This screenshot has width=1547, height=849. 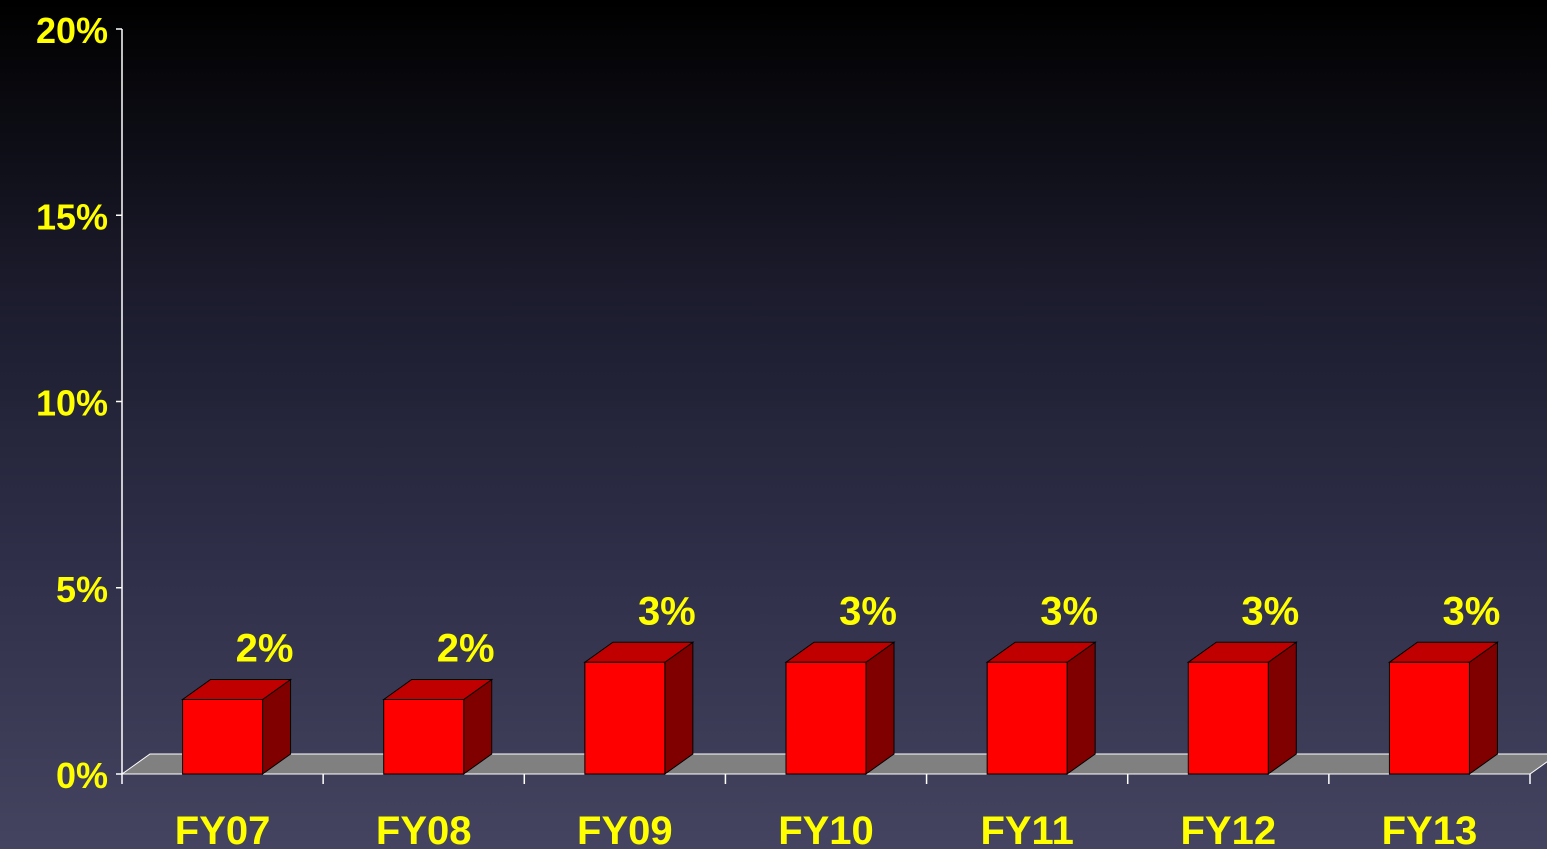 What do you see at coordinates (72, 403) in the screenshot?
I see `y-tick-label: 10%` at bounding box center [72, 403].